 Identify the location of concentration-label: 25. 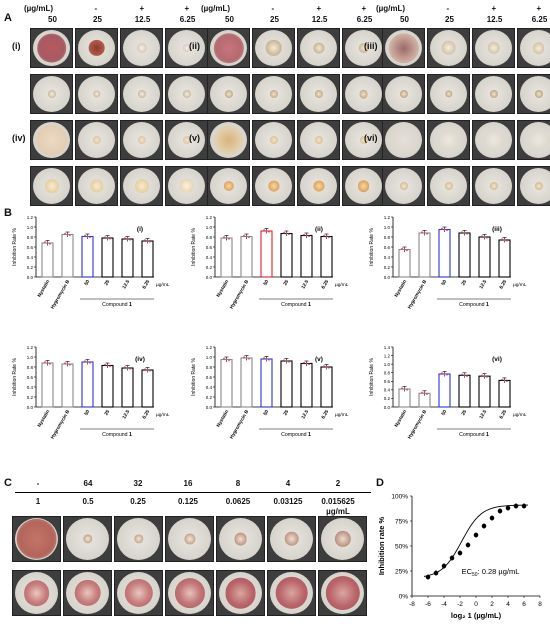
(274, 19).